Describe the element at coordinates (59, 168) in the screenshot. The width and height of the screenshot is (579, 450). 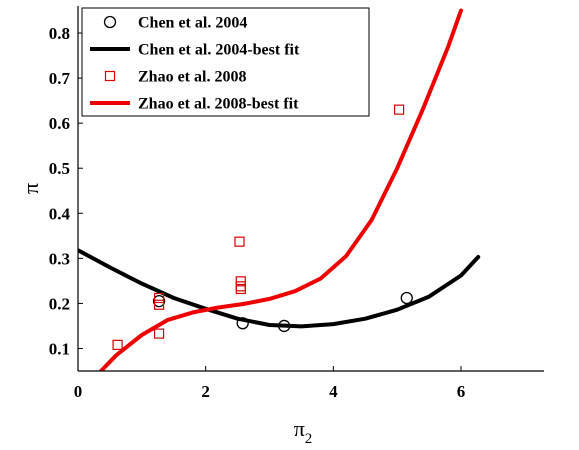
I see `y-tick-label: 0.5` at that location.